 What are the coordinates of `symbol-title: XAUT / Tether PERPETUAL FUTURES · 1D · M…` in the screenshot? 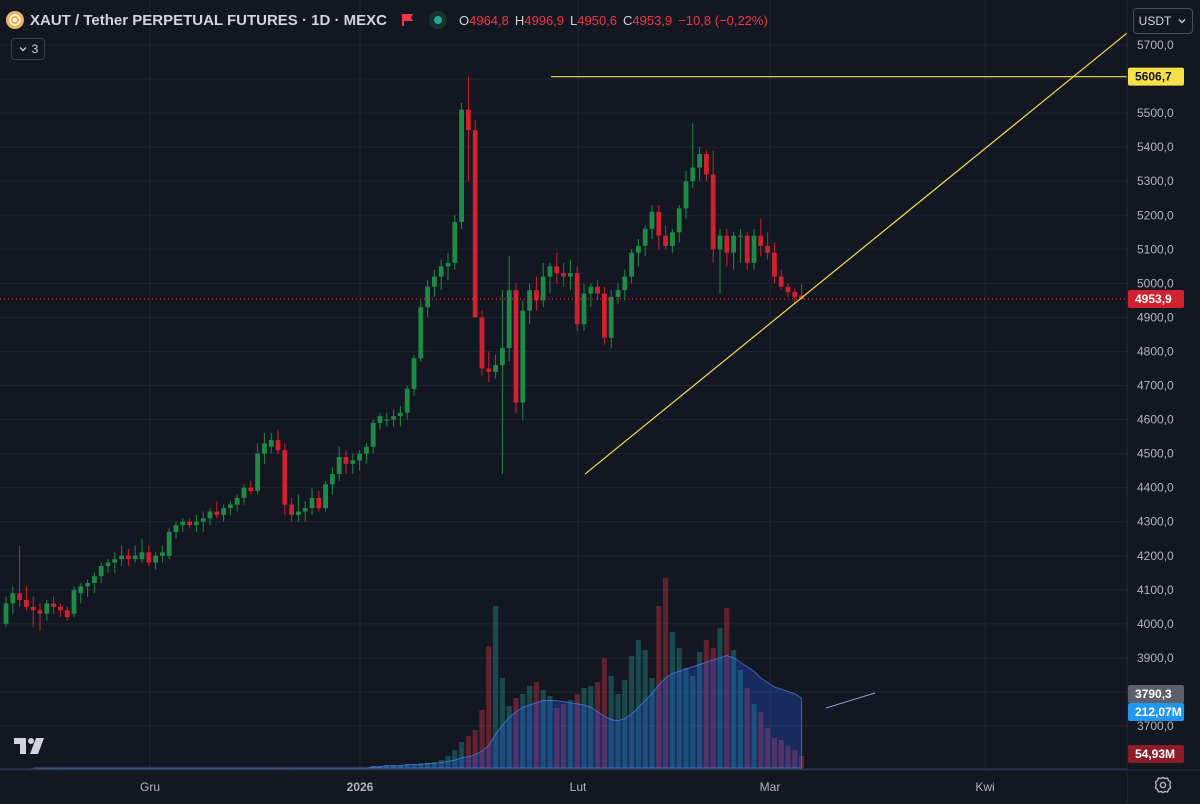 It's located at (208, 20).